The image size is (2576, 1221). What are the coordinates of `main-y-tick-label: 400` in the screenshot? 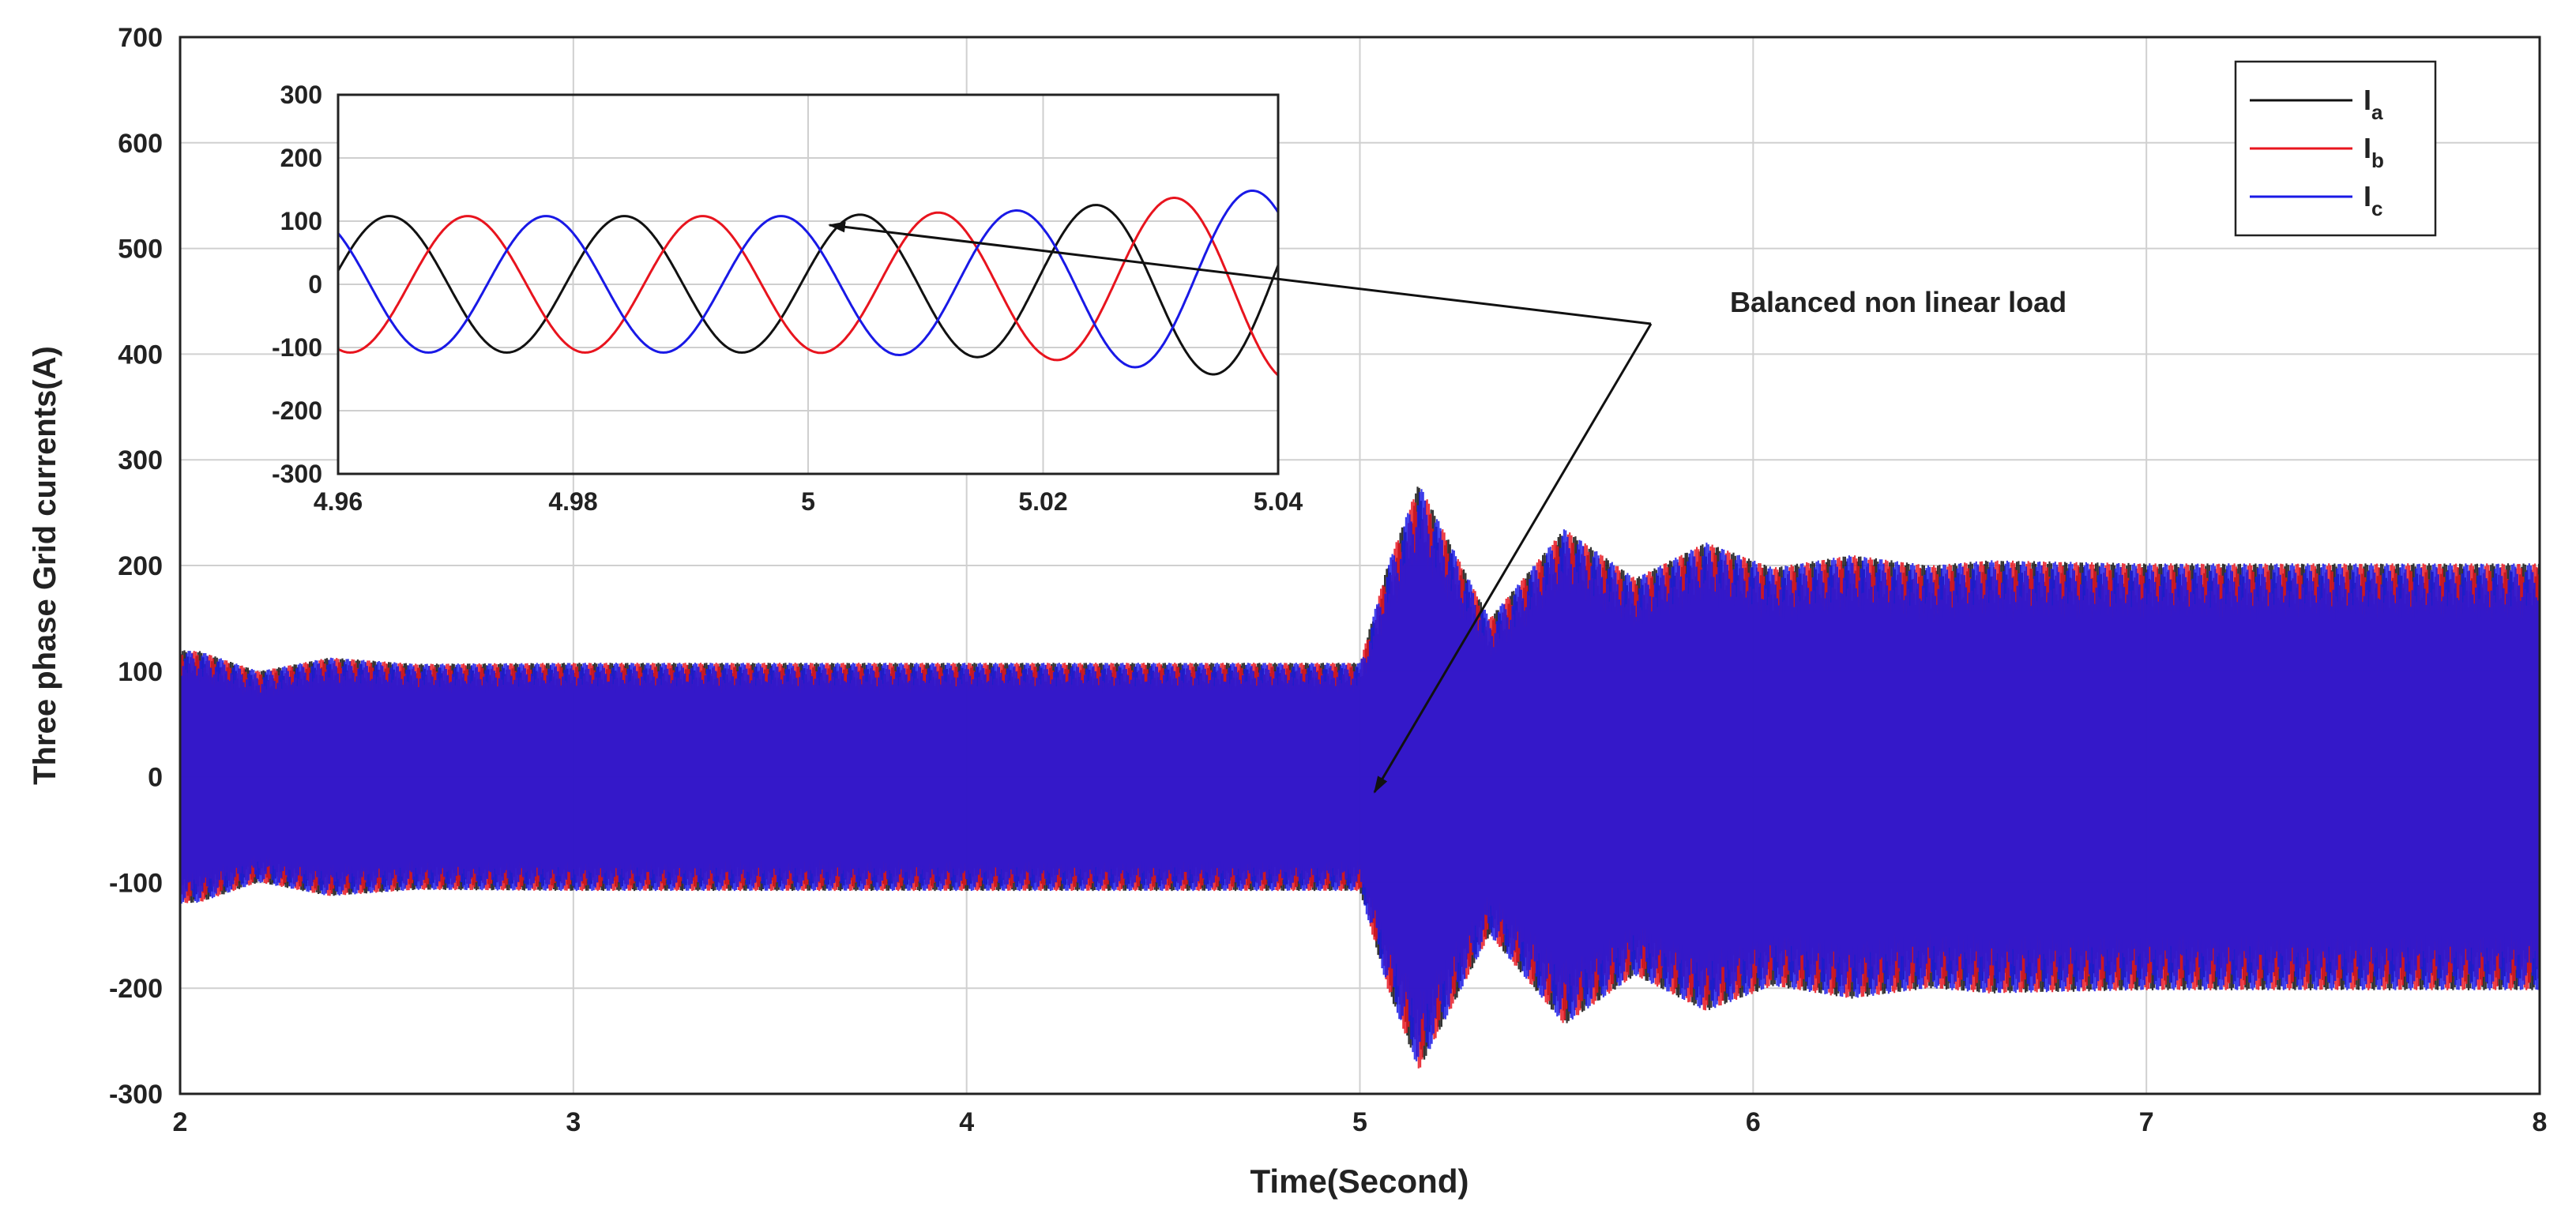 It's located at (140, 355).